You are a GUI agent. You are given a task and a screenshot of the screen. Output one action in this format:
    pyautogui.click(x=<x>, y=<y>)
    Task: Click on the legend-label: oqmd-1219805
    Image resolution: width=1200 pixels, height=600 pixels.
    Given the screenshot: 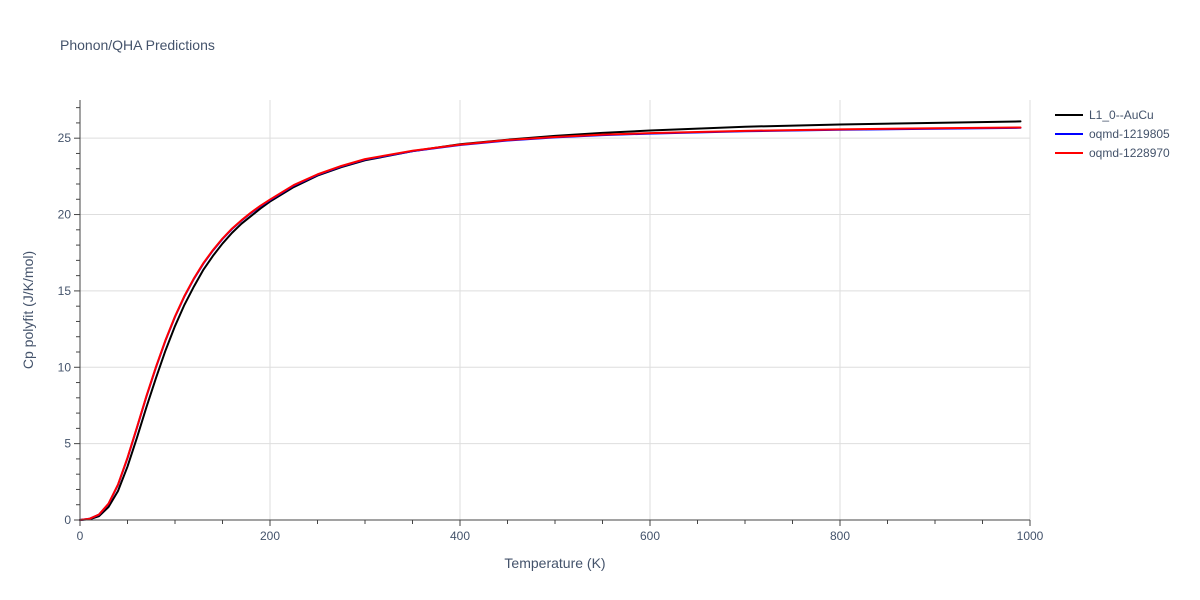 What is the action you would take?
    pyautogui.click(x=1129, y=134)
    